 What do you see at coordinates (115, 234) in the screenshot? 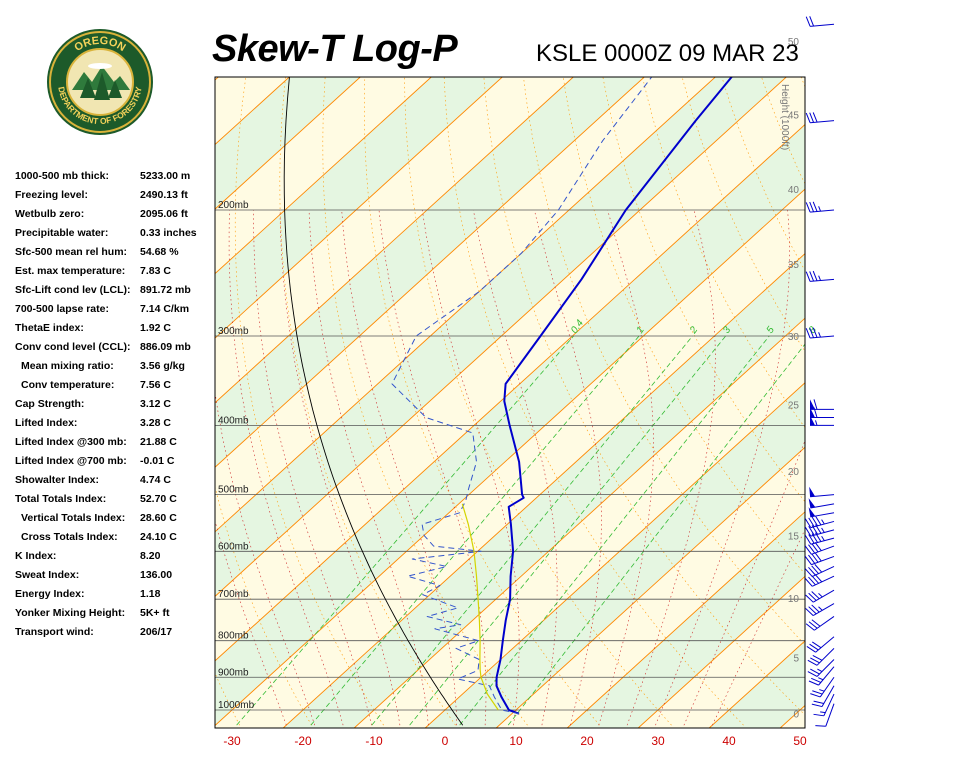
I see `index-row: Precipitable water: 0.33 inches` at bounding box center [115, 234].